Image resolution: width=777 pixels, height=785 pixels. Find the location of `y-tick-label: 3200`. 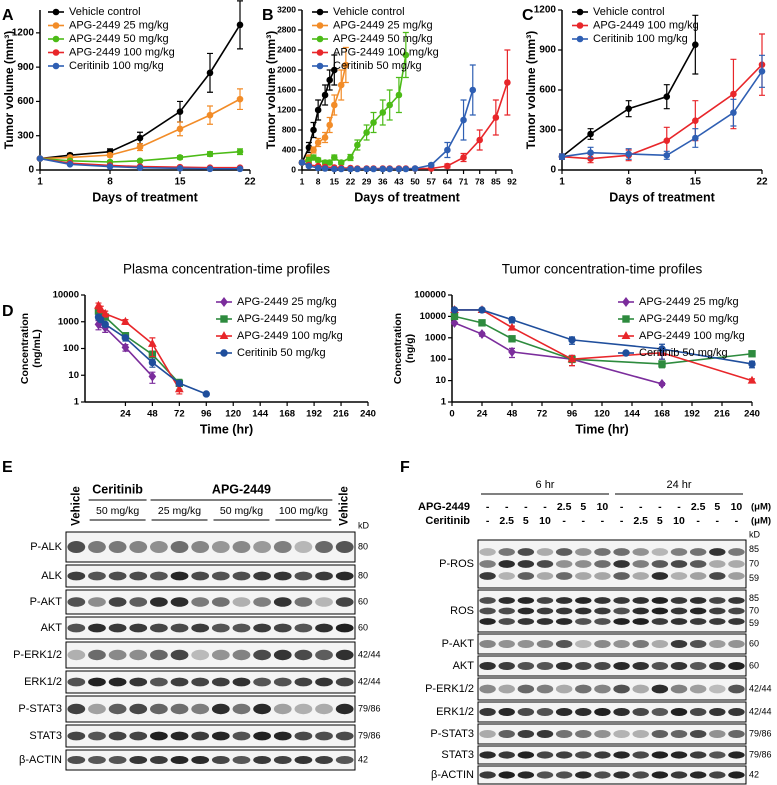

y-tick-label: 3200 is located at coordinates (286, 9).